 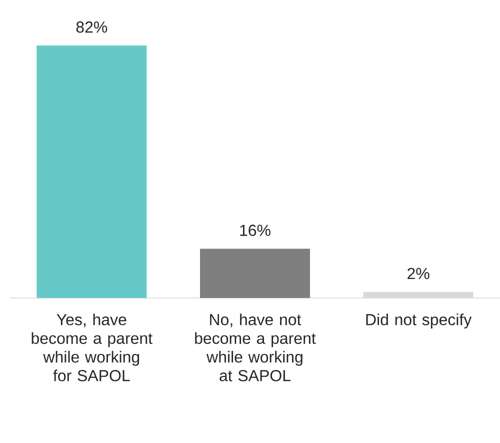 I want to click on data-label: 16%, so click(x=255, y=230).